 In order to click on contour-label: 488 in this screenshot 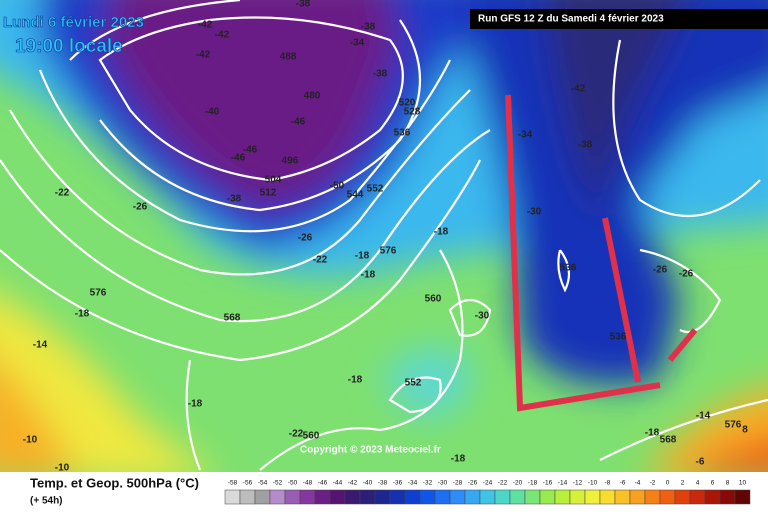, I will do `click(288, 57)`.